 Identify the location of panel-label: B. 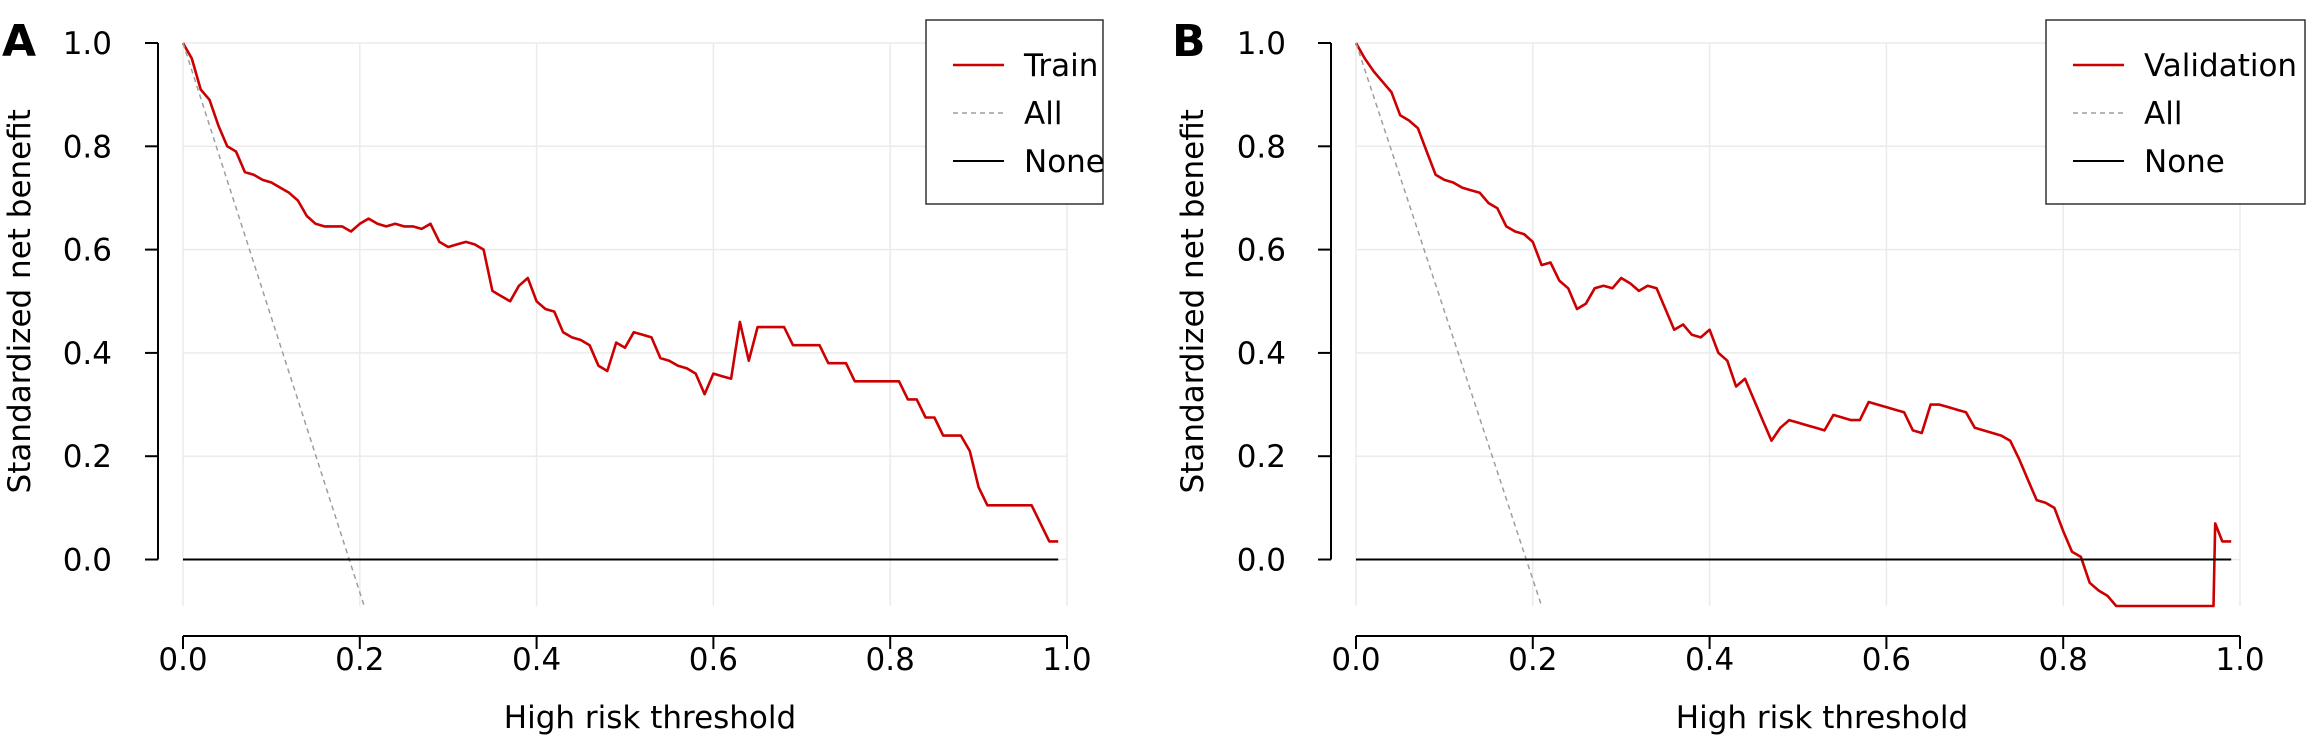
(1189, 41).